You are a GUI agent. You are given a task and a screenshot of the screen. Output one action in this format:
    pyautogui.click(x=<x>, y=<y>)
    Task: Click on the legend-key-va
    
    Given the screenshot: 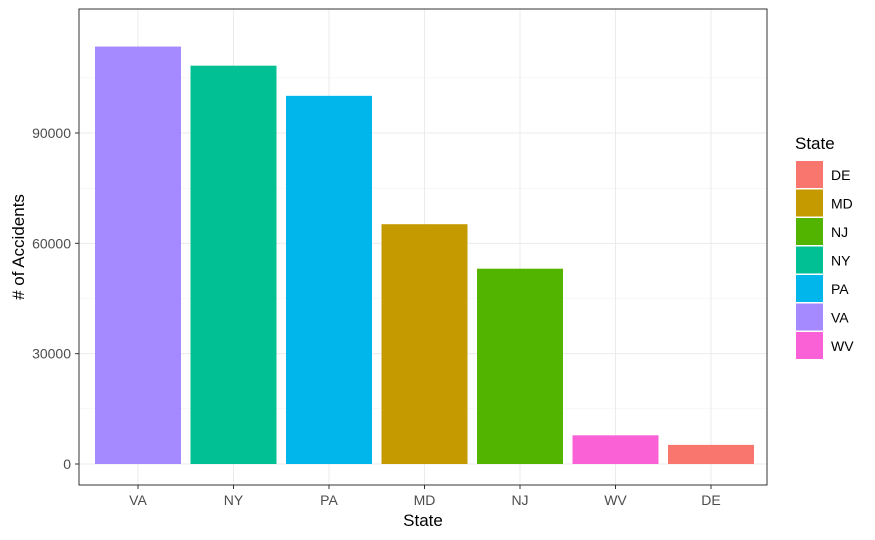 What is the action you would take?
    pyautogui.click(x=809, y=317)
    